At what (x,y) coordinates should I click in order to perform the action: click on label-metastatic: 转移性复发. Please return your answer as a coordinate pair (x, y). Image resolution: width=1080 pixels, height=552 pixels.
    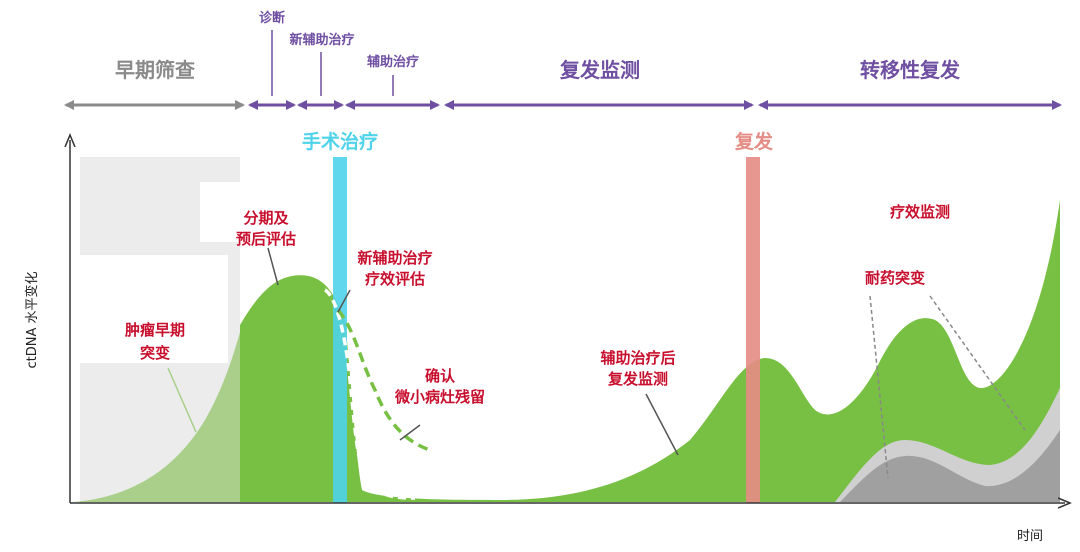
    Looking at the image, I should click on (910, 70).